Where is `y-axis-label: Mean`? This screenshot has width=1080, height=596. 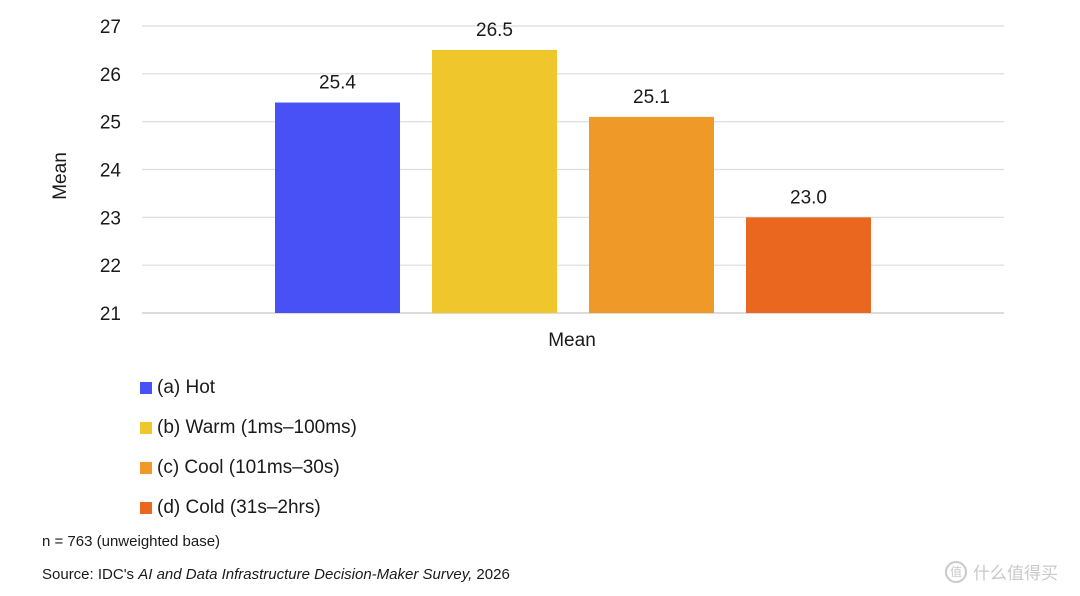
y-axis-label: Mean is located at coordinates (60, 176).